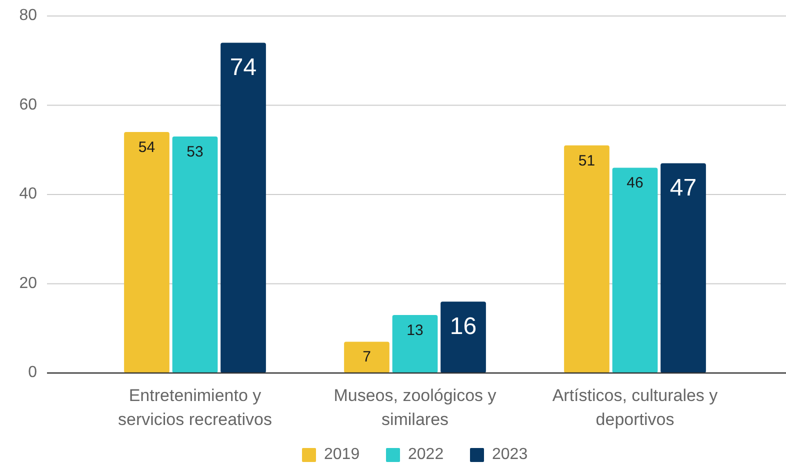 This screenshot has width=786, height=464. Describe the element at coordinates (635, 407) in the screenshot. I see `x-tick-label: Artísticos, culturales y deportivos` at that location.